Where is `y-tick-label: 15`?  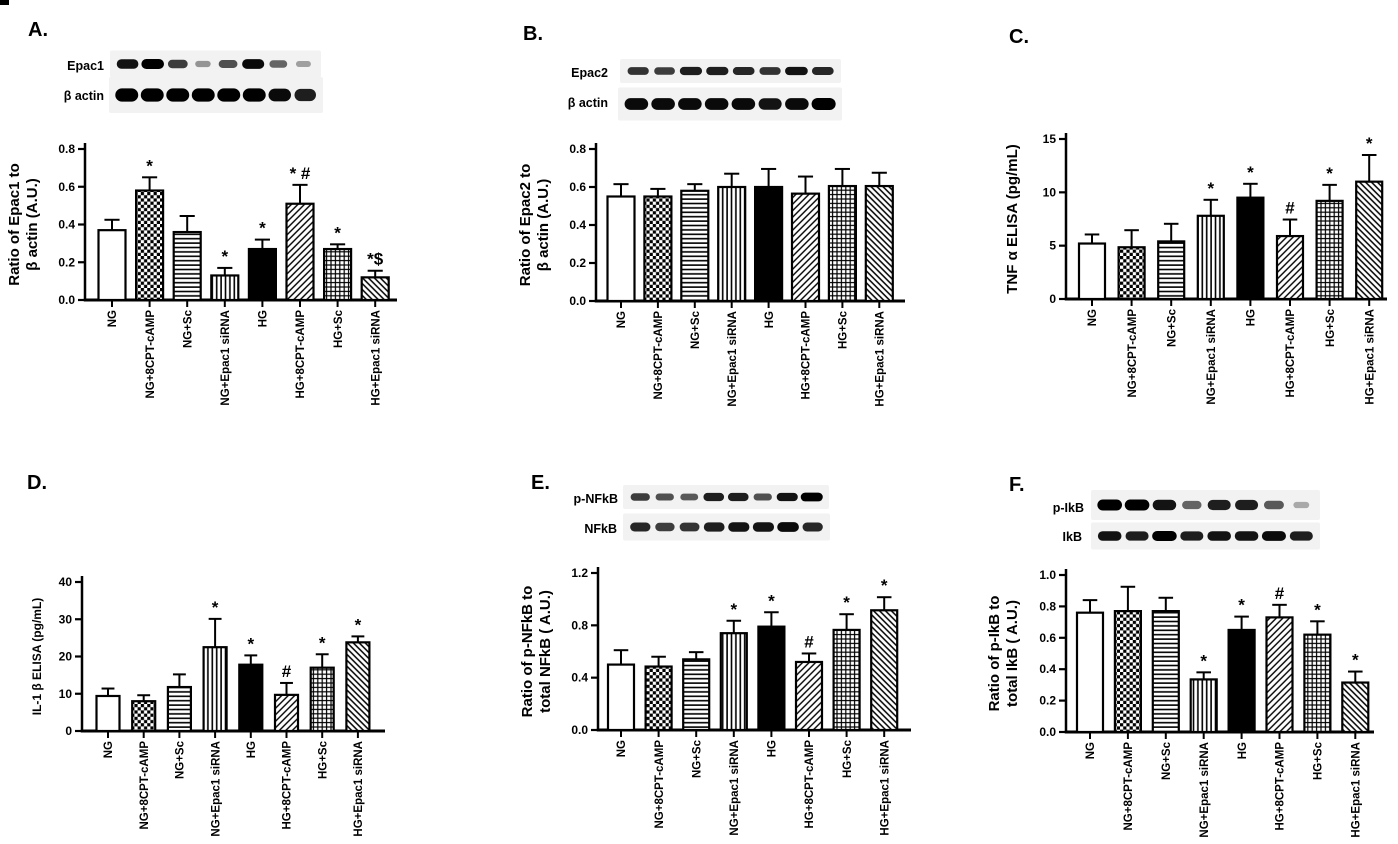
y-tick-label: 15 is located at coordinates (1050, 139).